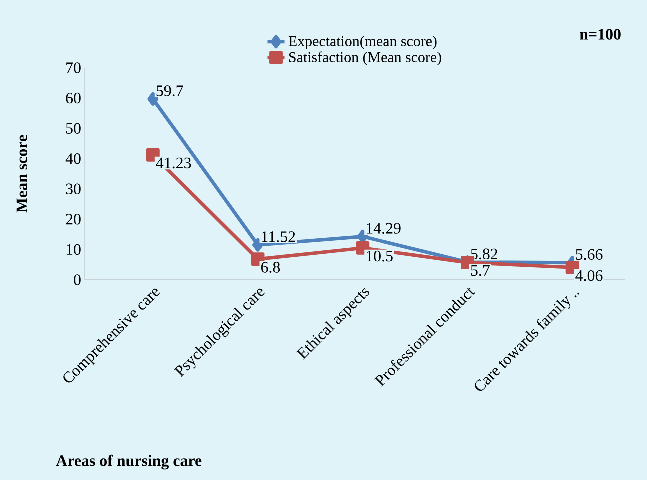 The width and height of the screenshot is (647, 480). Describe the element at coordinates (129, 462) in the screenshot. I see `x-axis-title: Areas of nursing care` at that location.